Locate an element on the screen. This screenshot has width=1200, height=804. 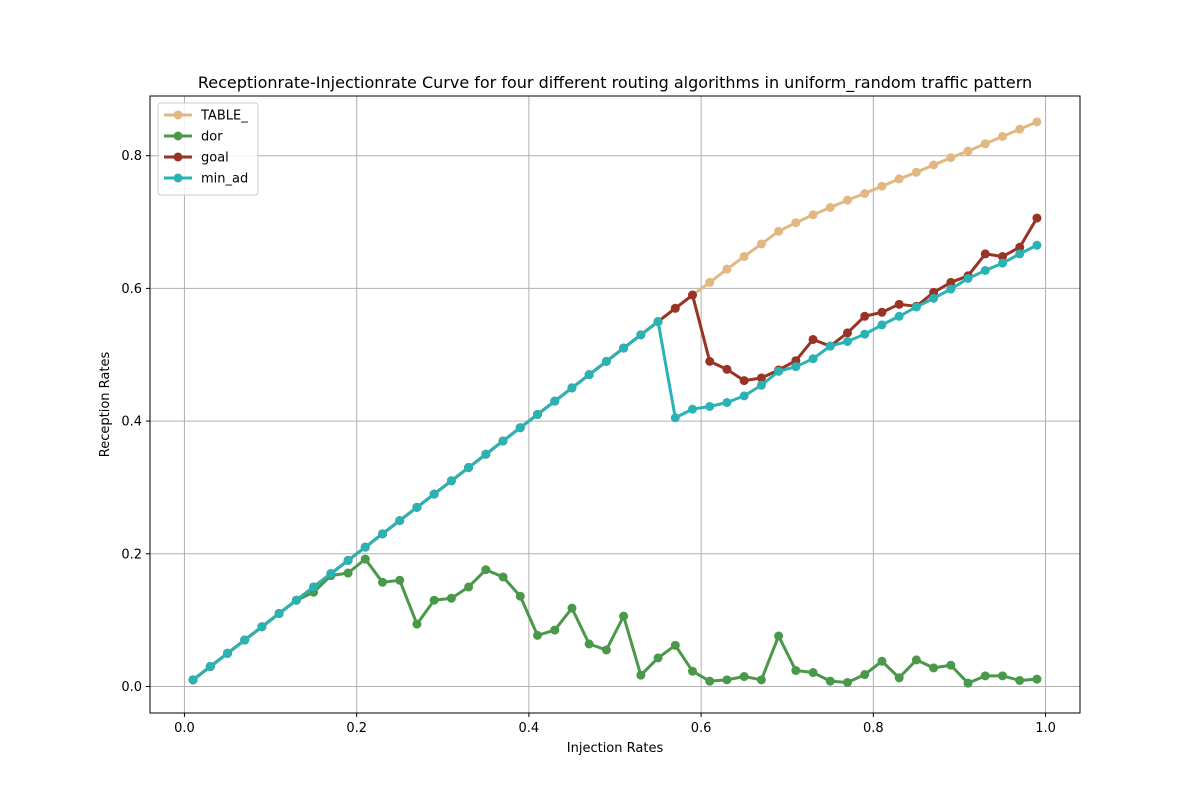
x-tick-label: 0.0 is located at coordinates (184, 728).